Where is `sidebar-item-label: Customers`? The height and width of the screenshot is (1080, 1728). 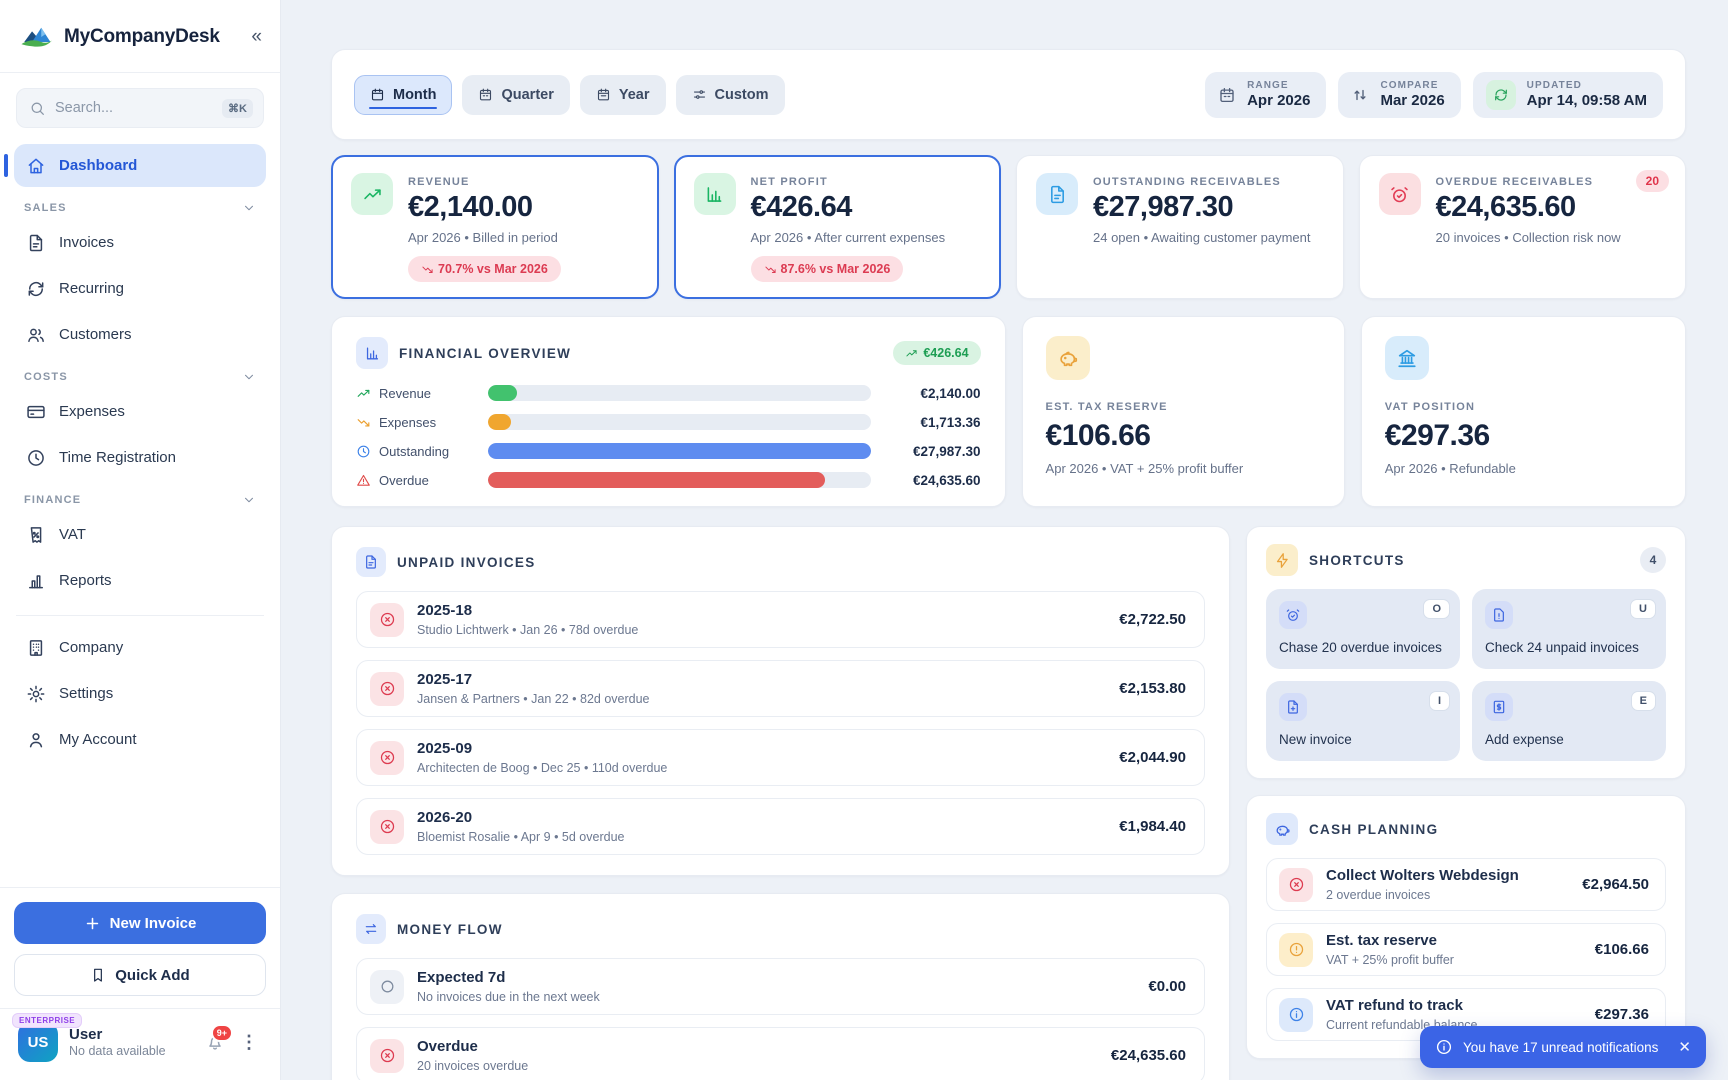
sidebar-item-label: Customers is located at coordinates (95, 334).